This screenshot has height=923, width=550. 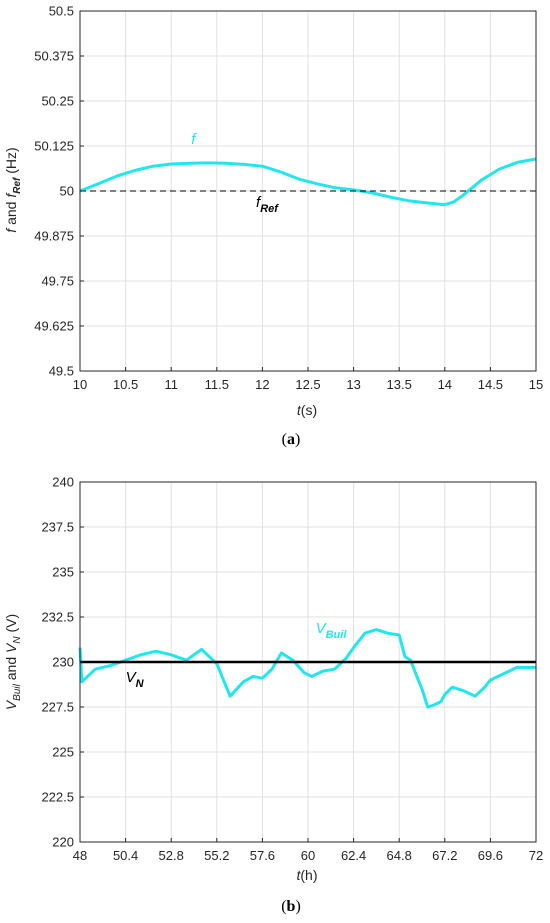 I want to click on panel-a-series-f, so click(x=308, y=182).